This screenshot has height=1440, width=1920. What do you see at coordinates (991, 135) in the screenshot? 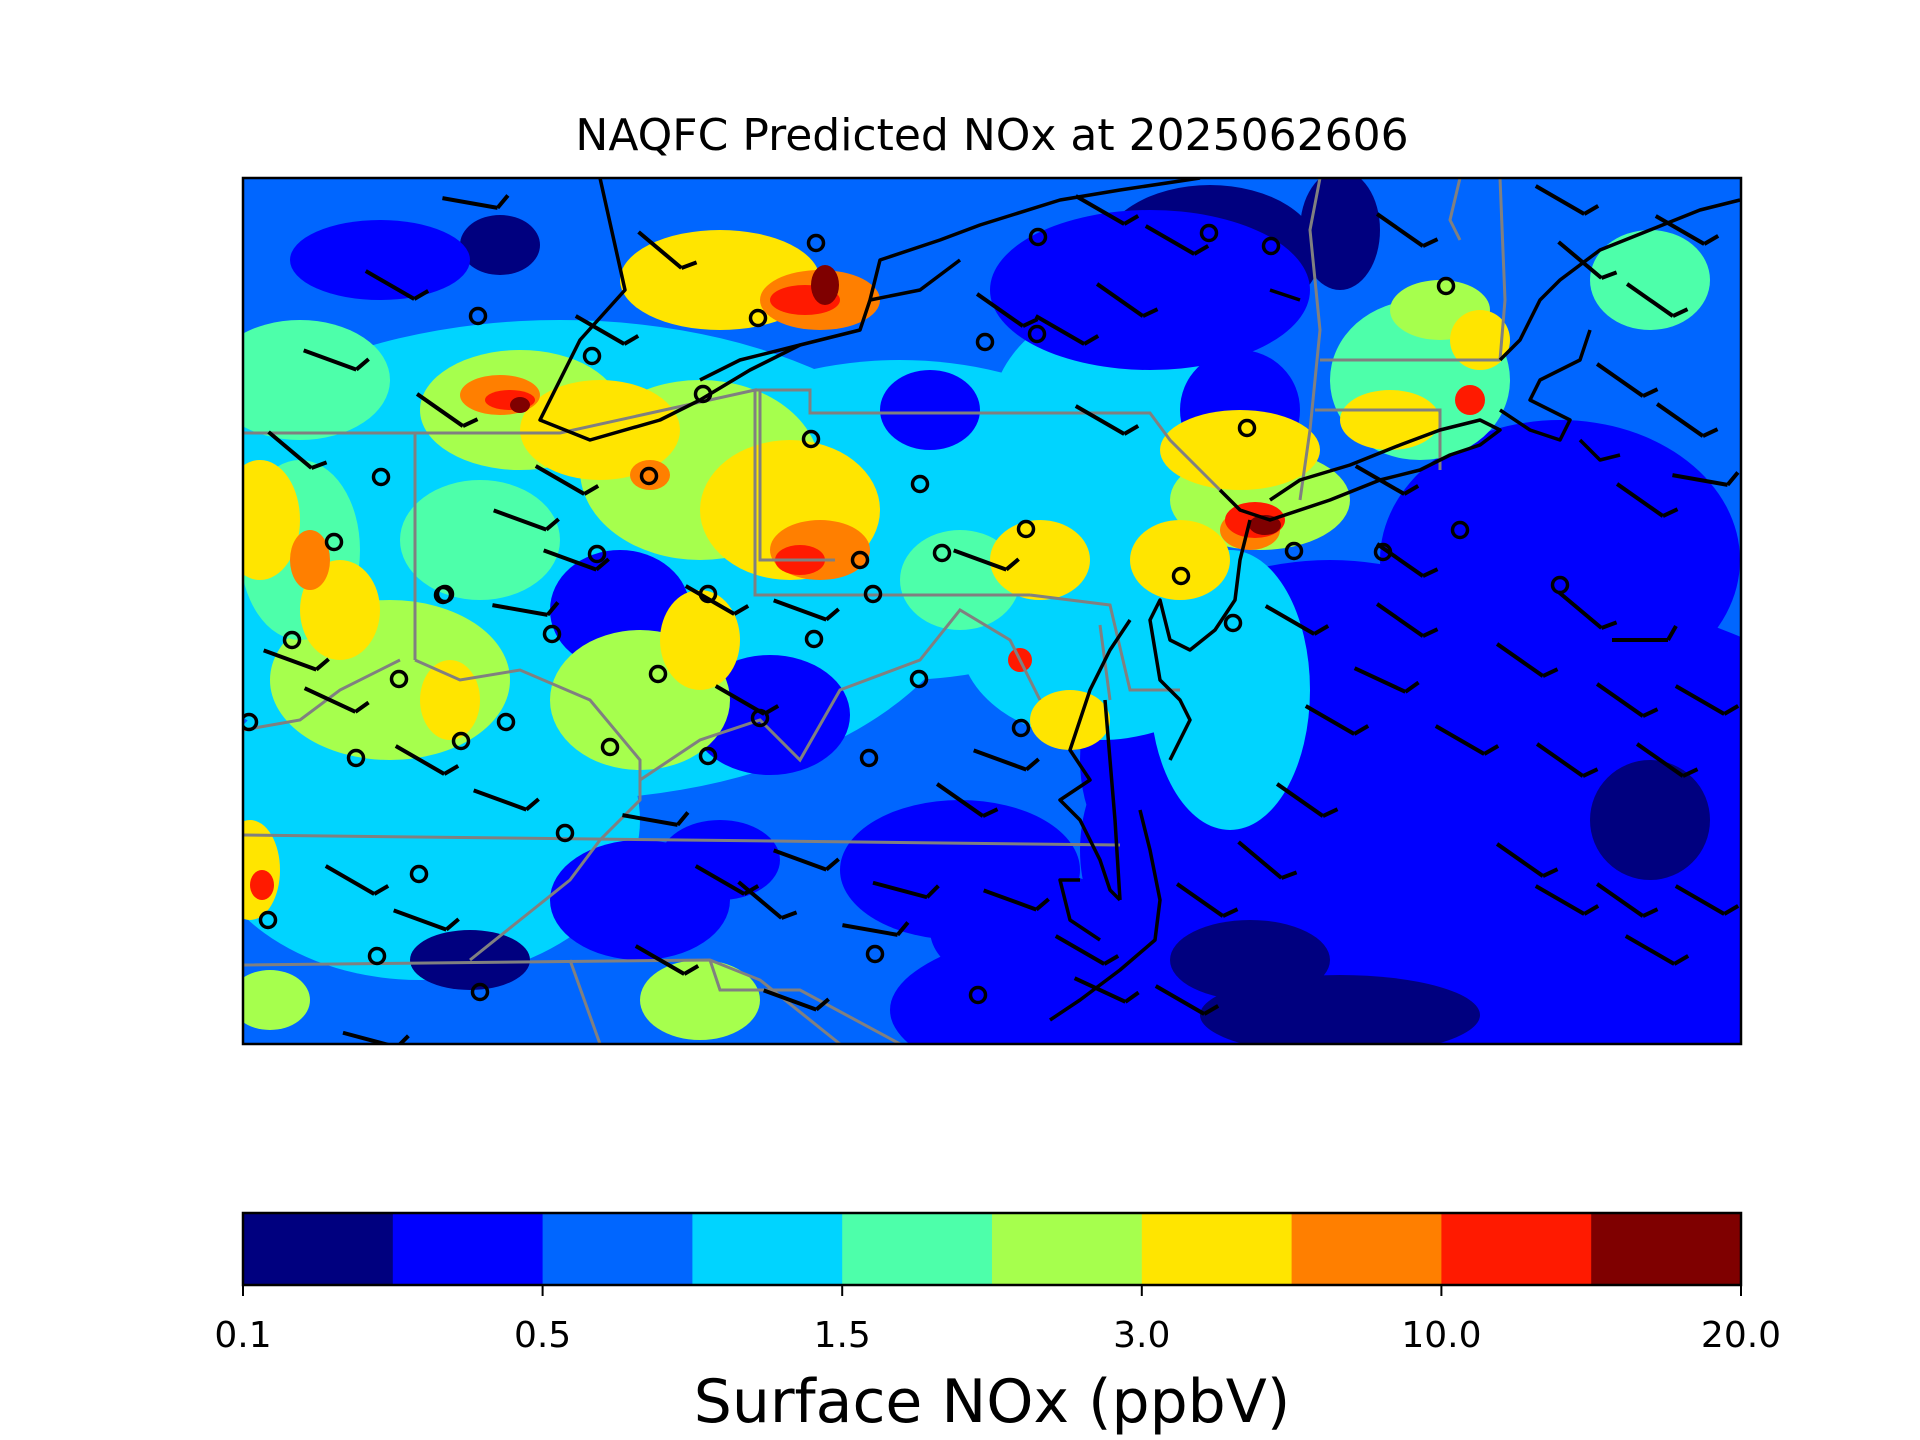
I see `map-title: NAQFC Predicted NOx at 2025062606` at bounding box center [991, 135].